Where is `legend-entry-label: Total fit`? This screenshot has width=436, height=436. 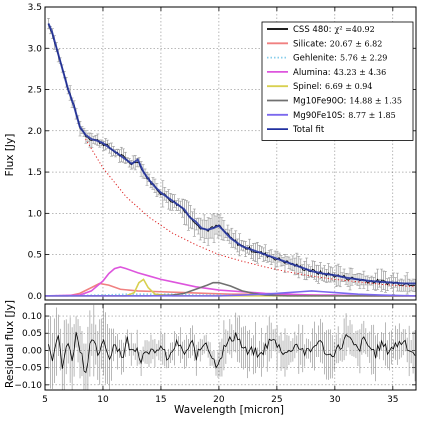 legend-entry-label: Total fit is located at coordinates (308, 130).